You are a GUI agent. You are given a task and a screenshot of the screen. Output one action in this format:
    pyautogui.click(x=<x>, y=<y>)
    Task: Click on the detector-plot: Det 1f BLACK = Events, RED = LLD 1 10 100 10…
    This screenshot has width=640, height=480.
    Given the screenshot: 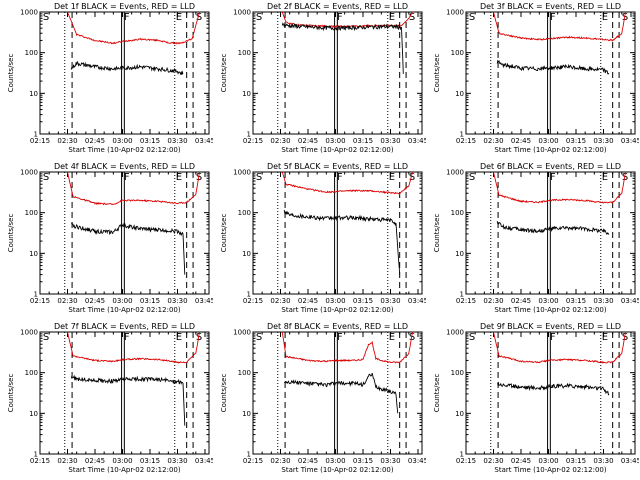 What is the action you would take?
    pyautogui.click(x=110, y=78)
    